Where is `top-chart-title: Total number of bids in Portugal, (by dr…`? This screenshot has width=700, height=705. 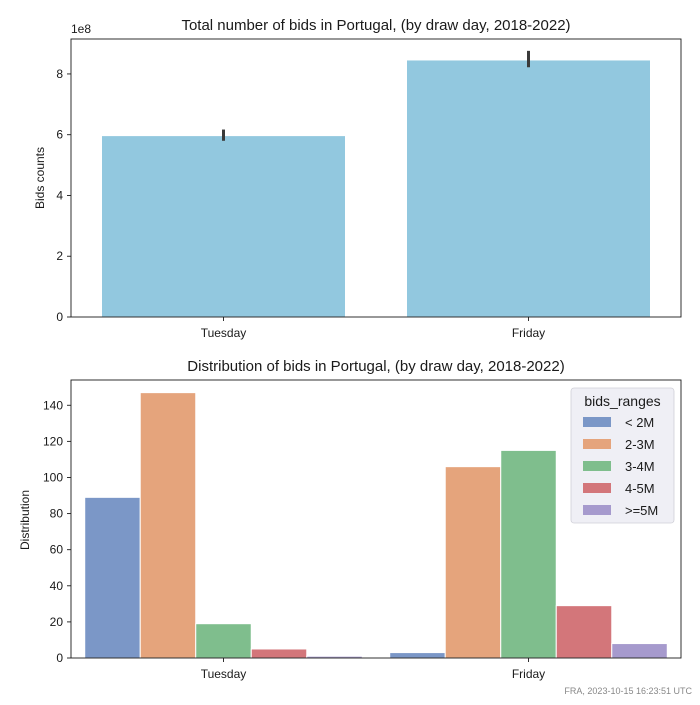
top-chart-title: Total number of bids in Portugal, (by dr… is located at coordinates (375, 25).